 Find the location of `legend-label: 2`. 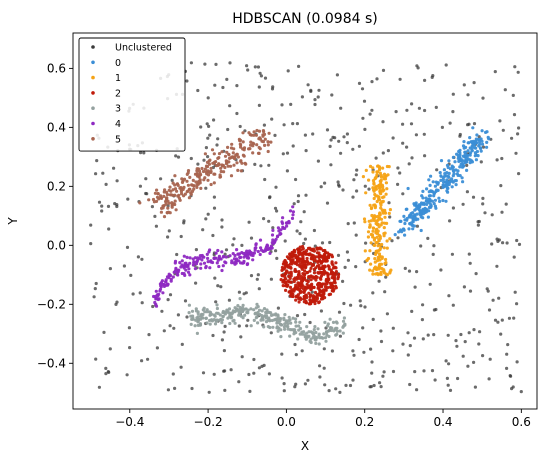

legend-label: 2 is located at coordinates (118, 93).